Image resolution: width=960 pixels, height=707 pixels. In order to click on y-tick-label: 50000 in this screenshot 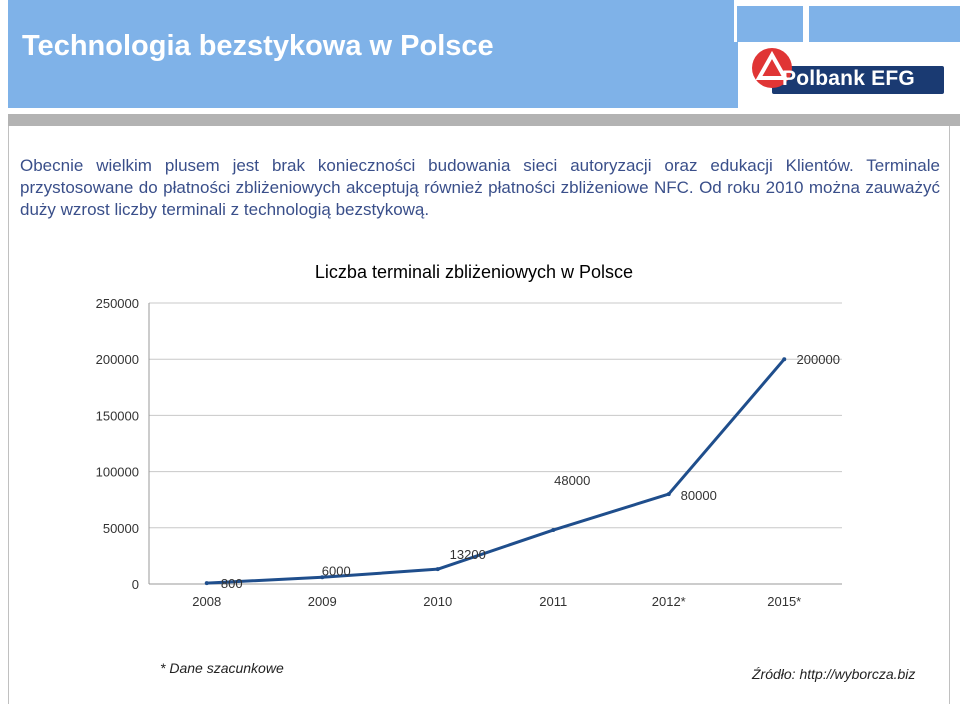, I will do `click(121, 528)`.